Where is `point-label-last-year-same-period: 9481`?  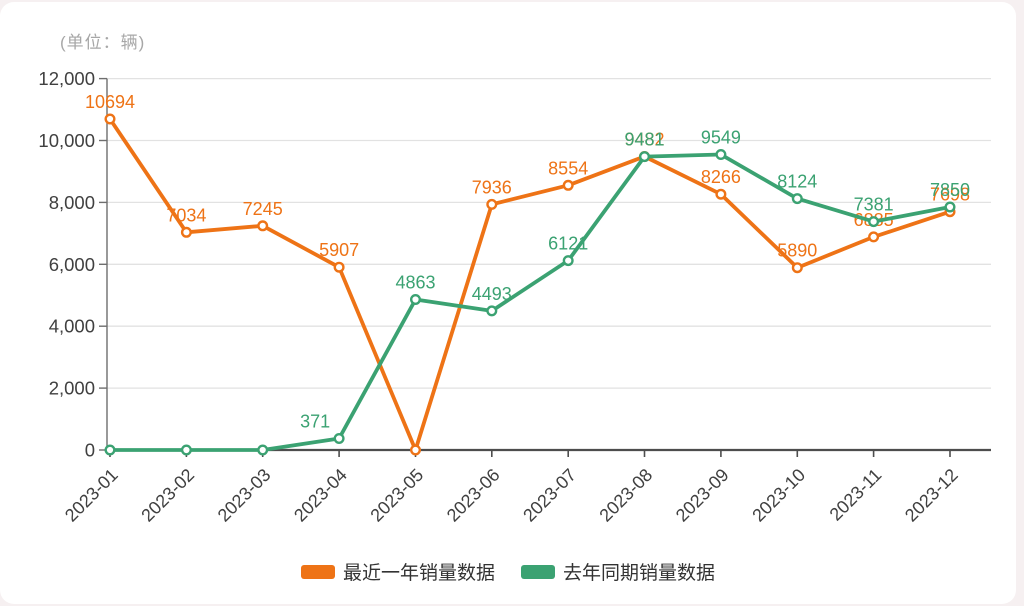 point-label-last-year-same-period: 9481 is located at coordinates (644, 140).